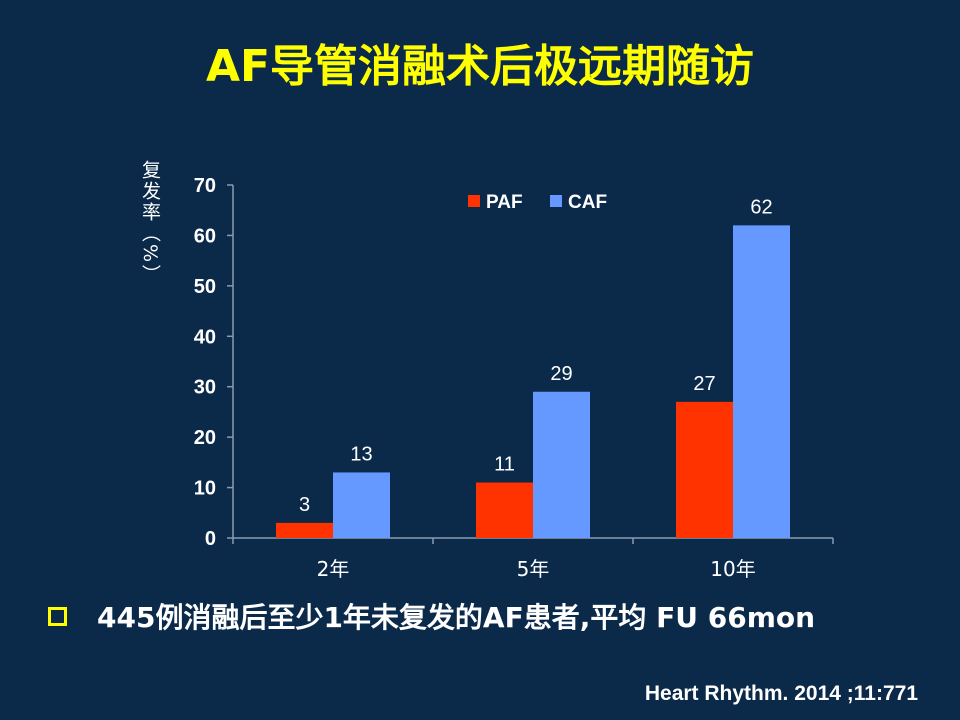  What do you see at coordinates (556, 201) in the screenshot?
I see `legend-swatch-caf` at bounding box center [556, 201].